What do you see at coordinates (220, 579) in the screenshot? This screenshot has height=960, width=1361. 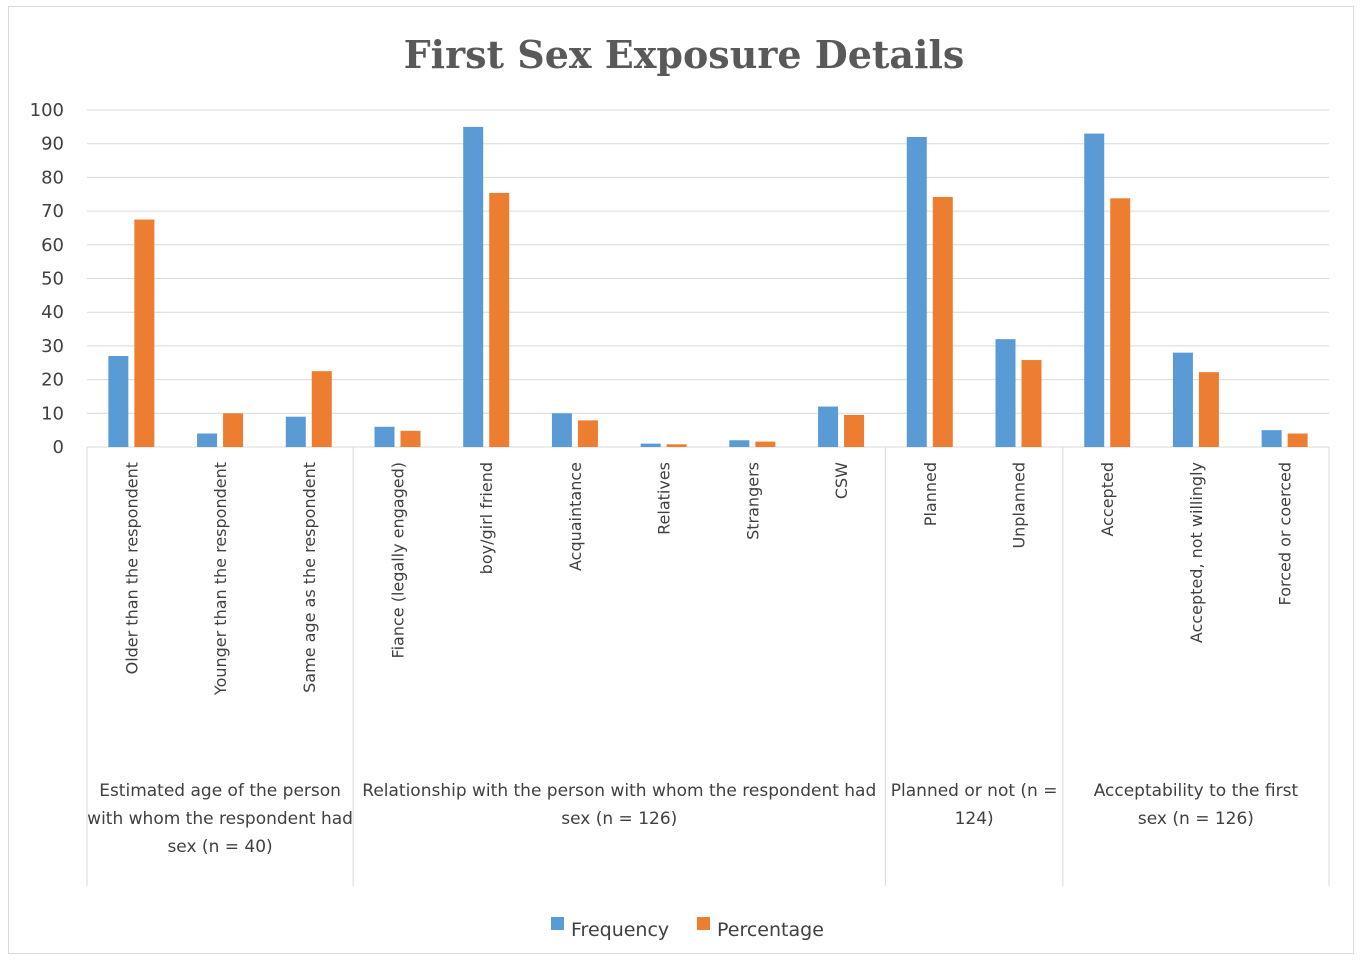 I see `category-label: Younger than the respondent` at bounding box center [220, 579].